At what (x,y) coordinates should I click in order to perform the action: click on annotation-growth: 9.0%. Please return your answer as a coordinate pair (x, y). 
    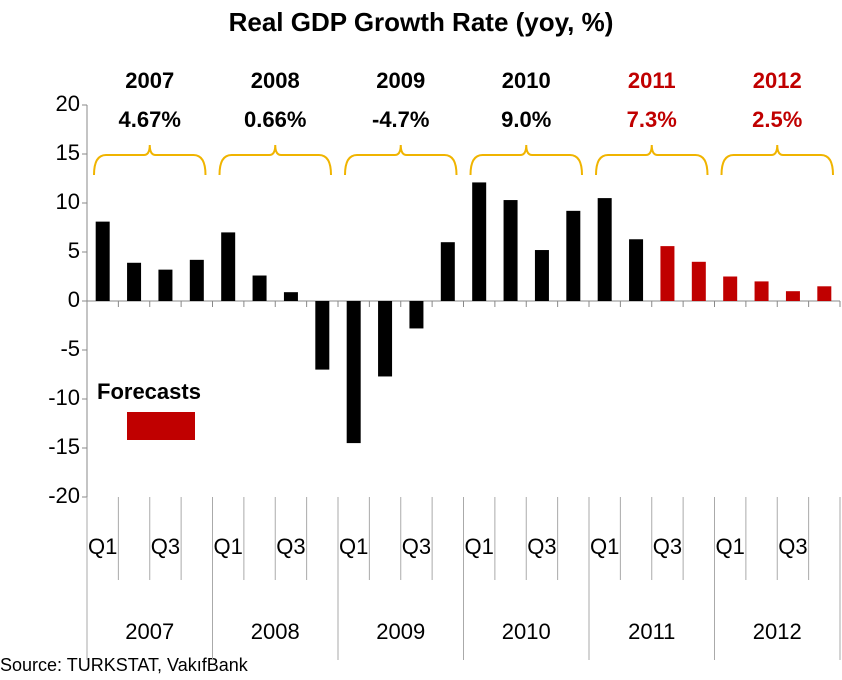
    Looking at the image, I should click on (526, 119).